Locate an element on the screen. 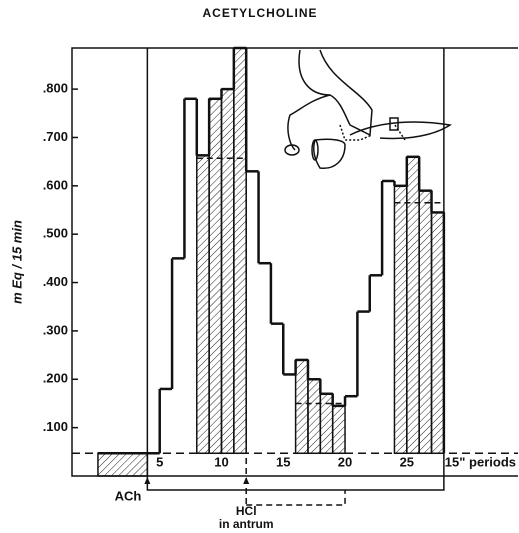 The width and height of the screenshot is (519, 533). x-tick-label: 5 is located at coordinates (159, 461).